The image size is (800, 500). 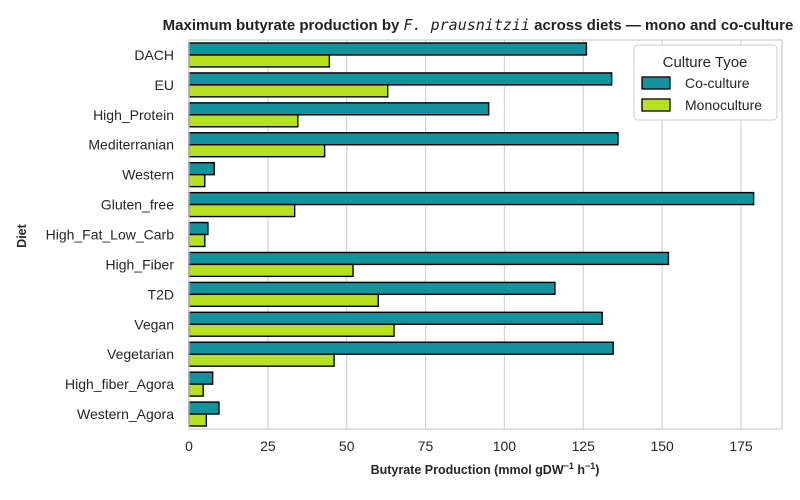 What do you see at coordinates (22, 235) in the screenshot?
I see `y-axis-label: Diet` at bounding box center [22, 235].